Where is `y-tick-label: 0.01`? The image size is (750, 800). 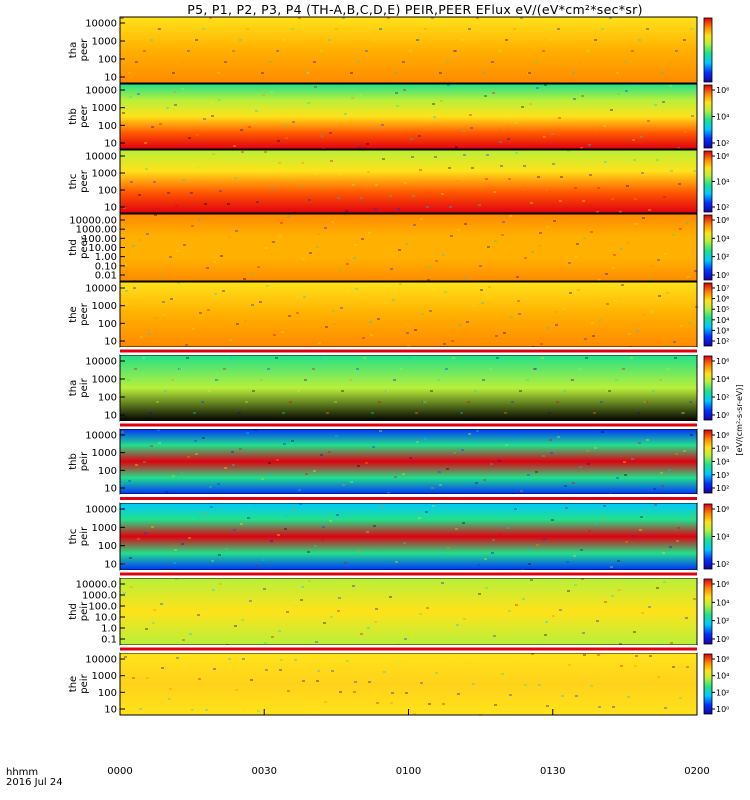
y-tick-label: 0.01 is located at coordinates (106, 276).